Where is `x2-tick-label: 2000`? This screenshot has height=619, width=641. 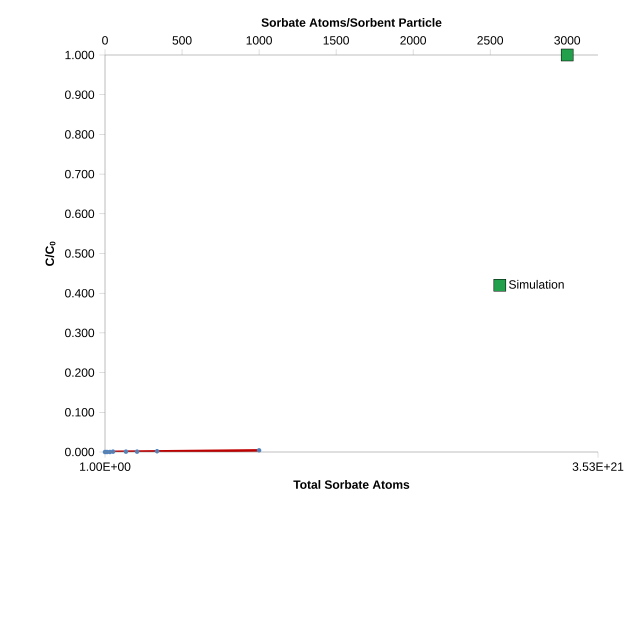 x2-tick-label: 2000 is located at coordinates (413, 40).